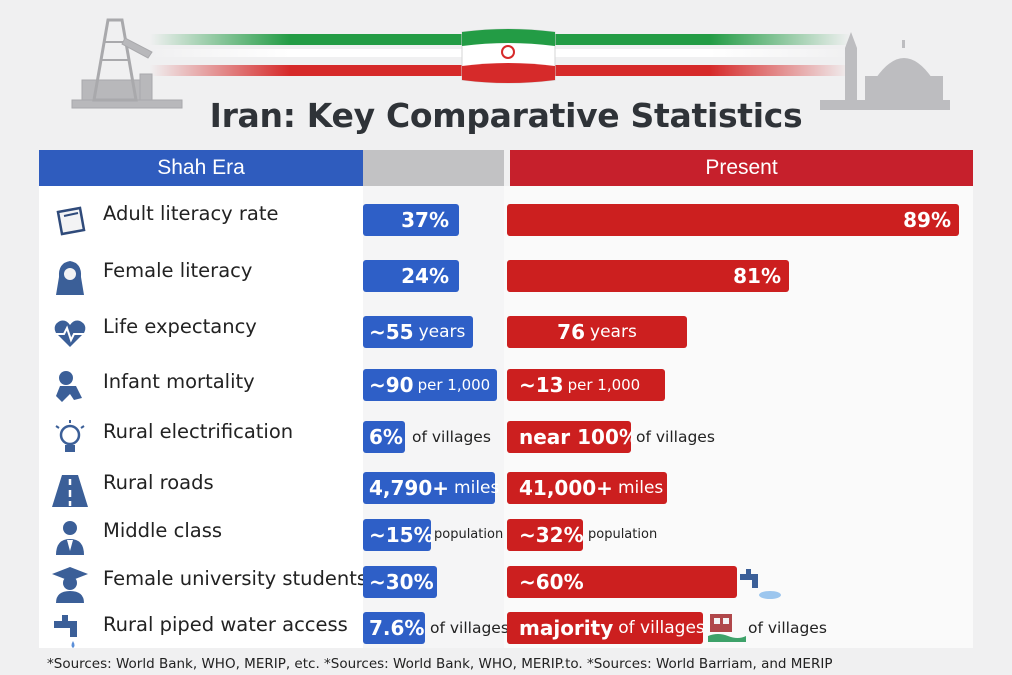 Image resolution: width=1012 pixels, height=675 pixels. Describe the element at coordinates (433, 168) in the screenshot. I see `header-spacer` at that location.